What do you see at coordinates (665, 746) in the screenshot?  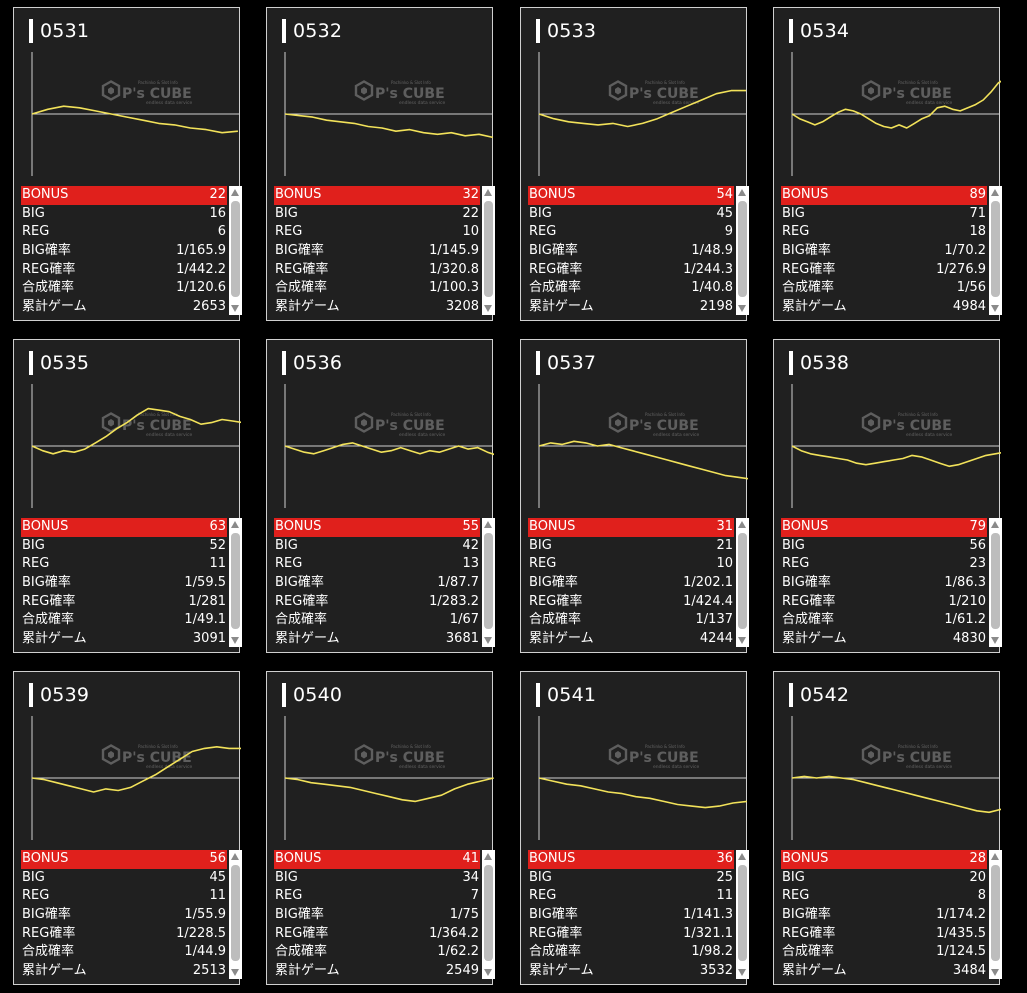 I see `watermark-small-top: Pachinko & Slot Info` at bounding box center [665, 746].